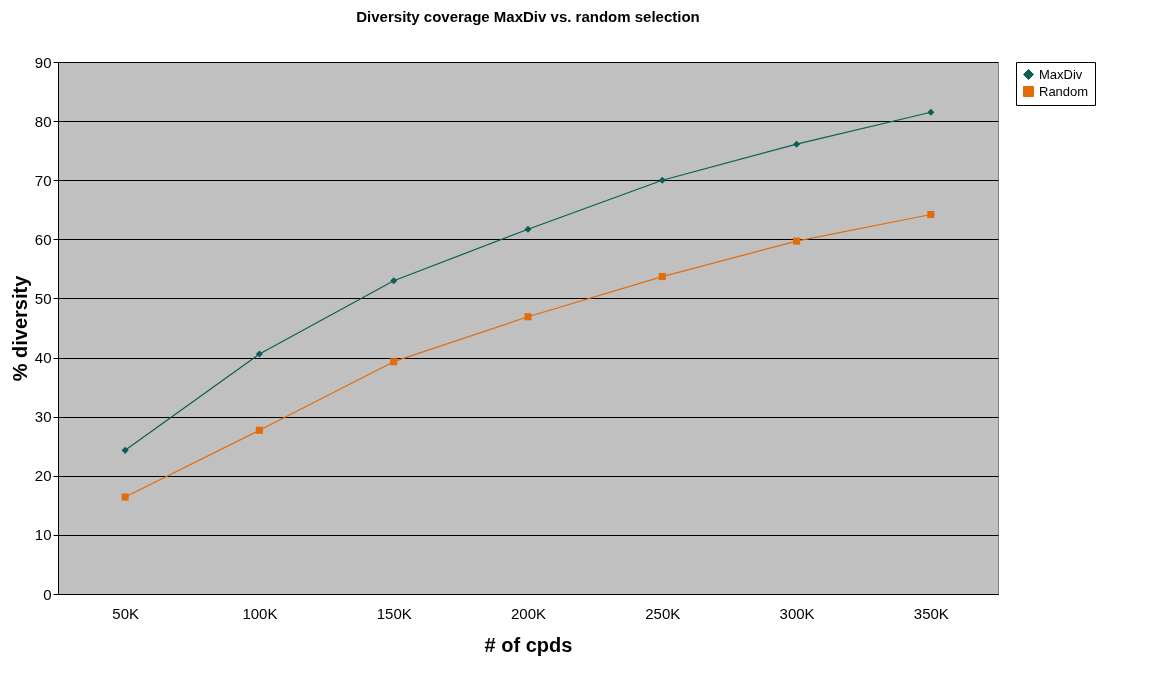  I want to click on x-tick-label: 100K, so click(260, 613).